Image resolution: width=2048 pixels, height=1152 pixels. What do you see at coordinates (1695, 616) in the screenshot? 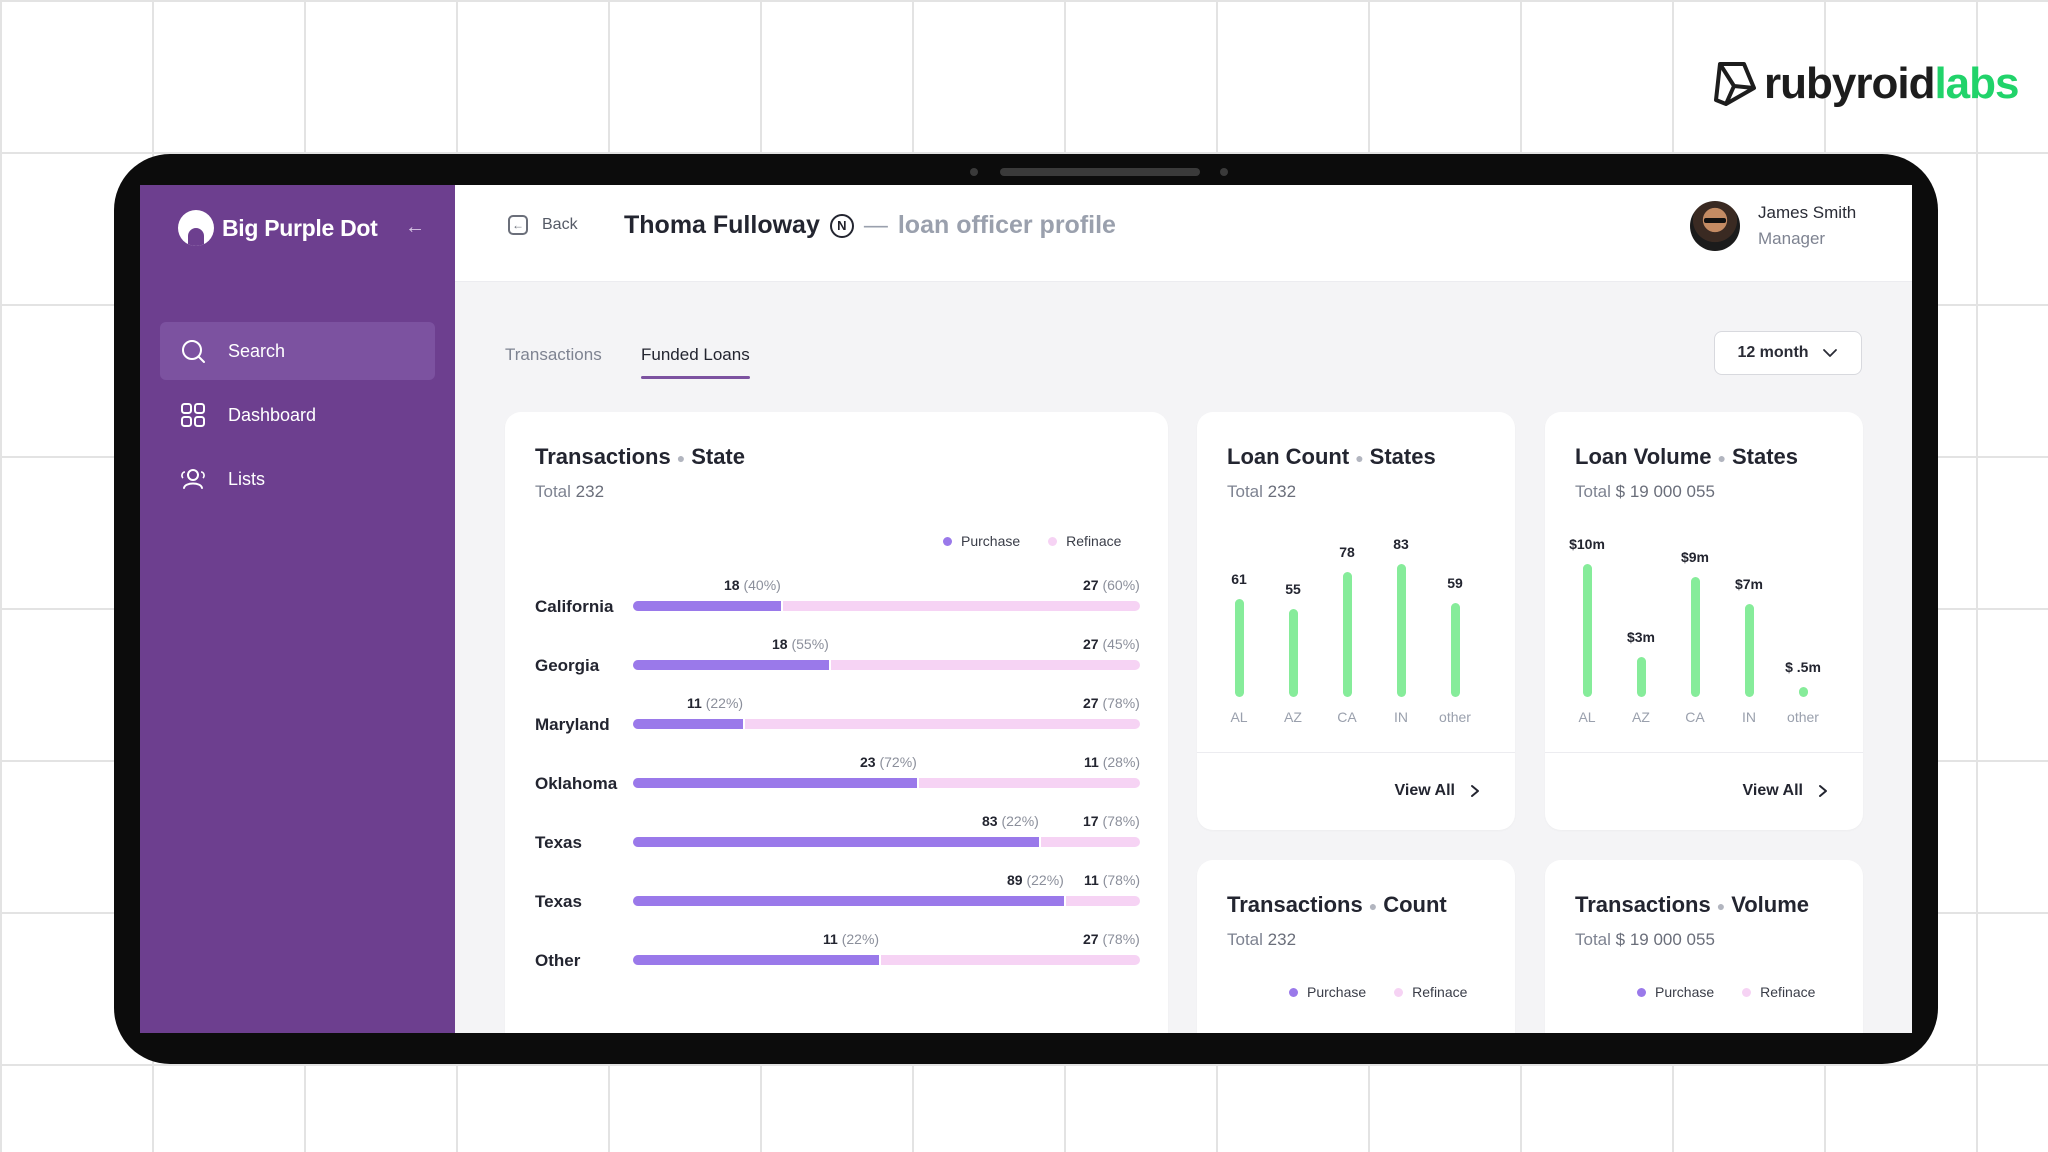
I see `bar-column: $9m CA` at bounding box center [1695, 616].